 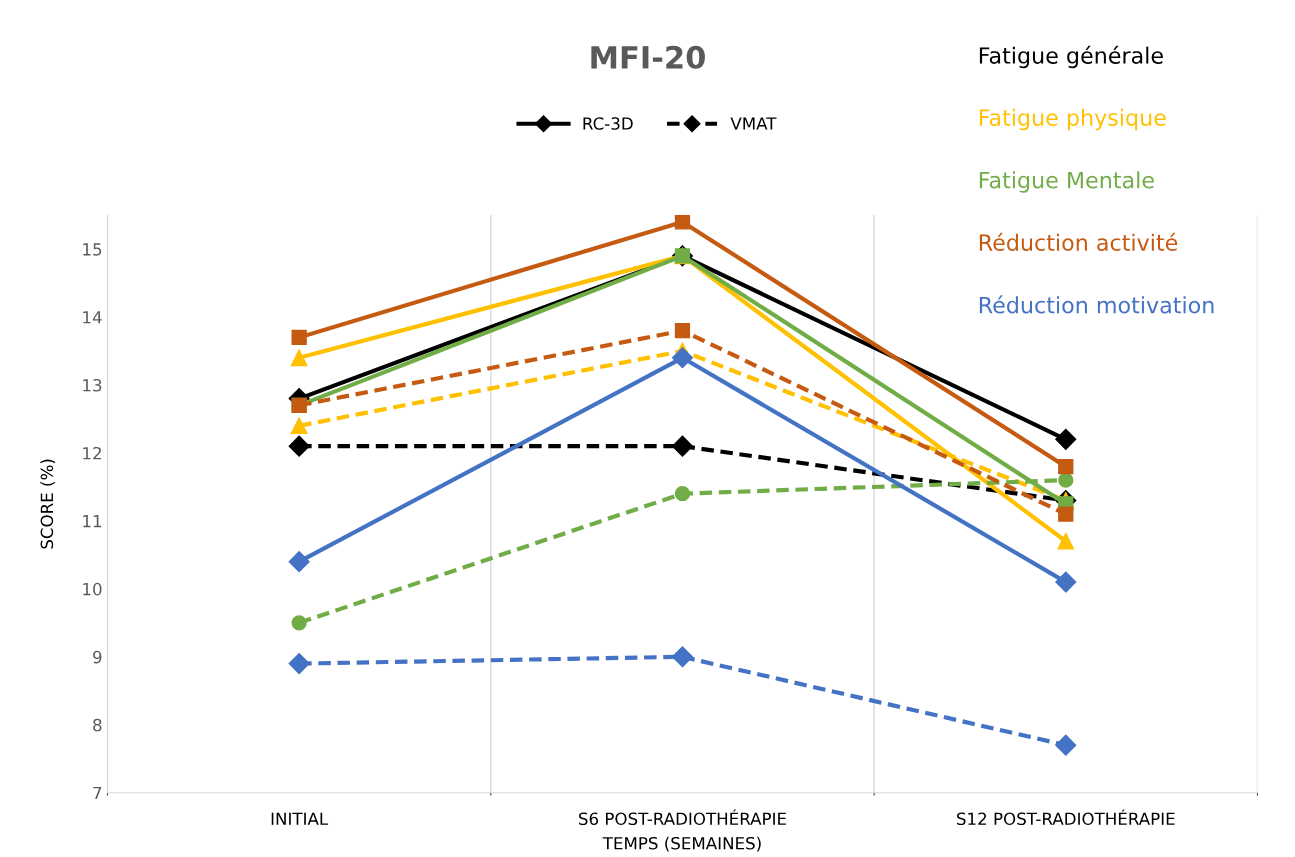 What do you see at coordinates (92, 385) in the screenshot?
I see `y-tick-label: 13` at bounding box center [92, 385].